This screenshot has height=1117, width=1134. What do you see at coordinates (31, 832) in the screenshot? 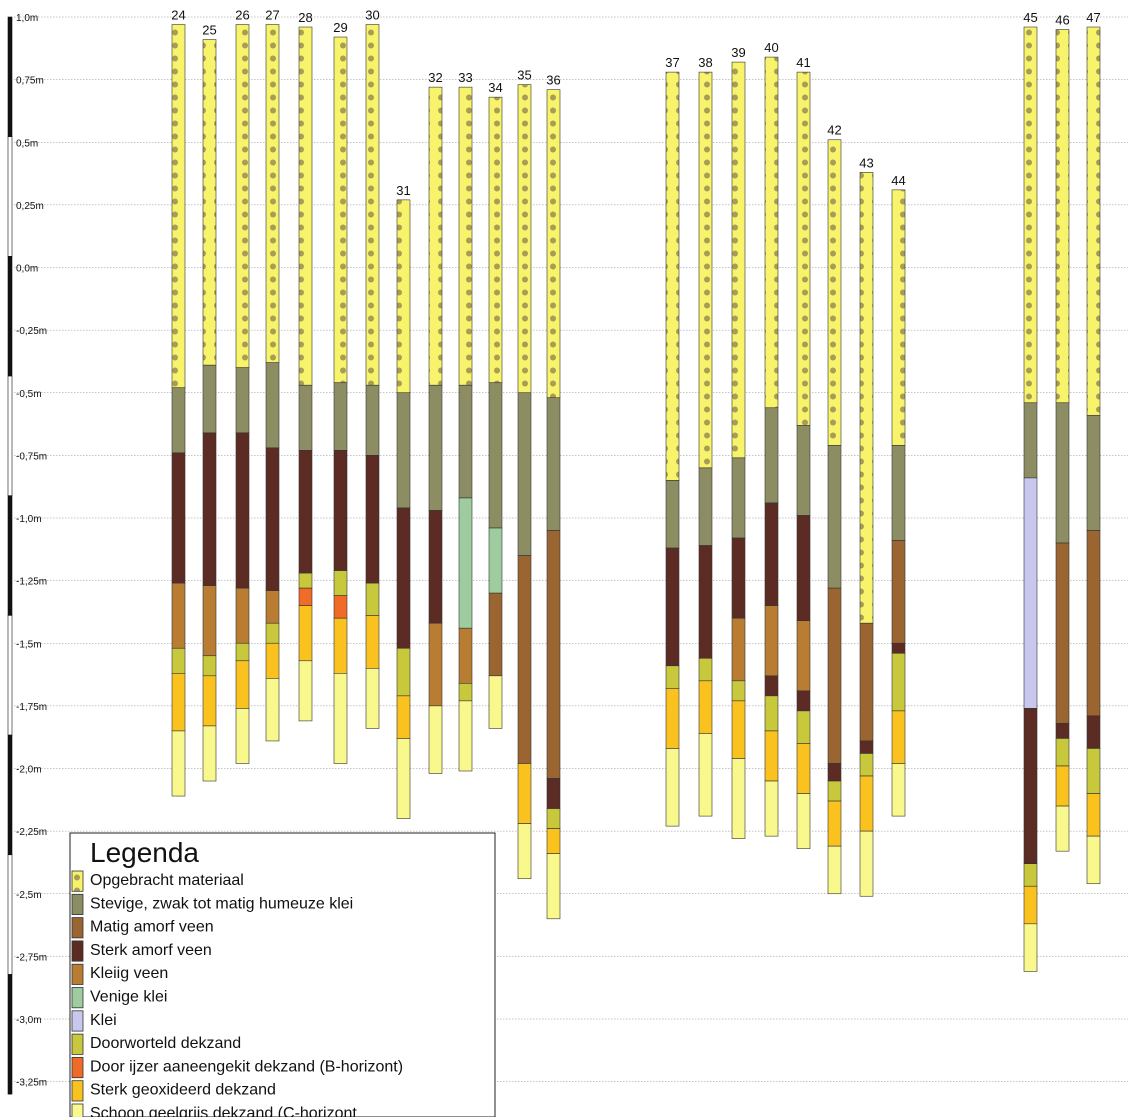
I see `y-tick-label: -2,25m` at bounding box center [31, 832].